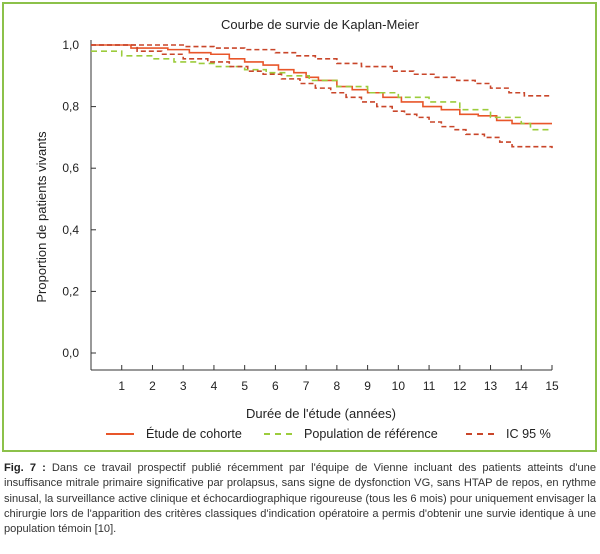  What do you see at coordinates (70, 230) in the screenshot?
I see `y-tick-label: 0,4` at bounding box center [70, 230].